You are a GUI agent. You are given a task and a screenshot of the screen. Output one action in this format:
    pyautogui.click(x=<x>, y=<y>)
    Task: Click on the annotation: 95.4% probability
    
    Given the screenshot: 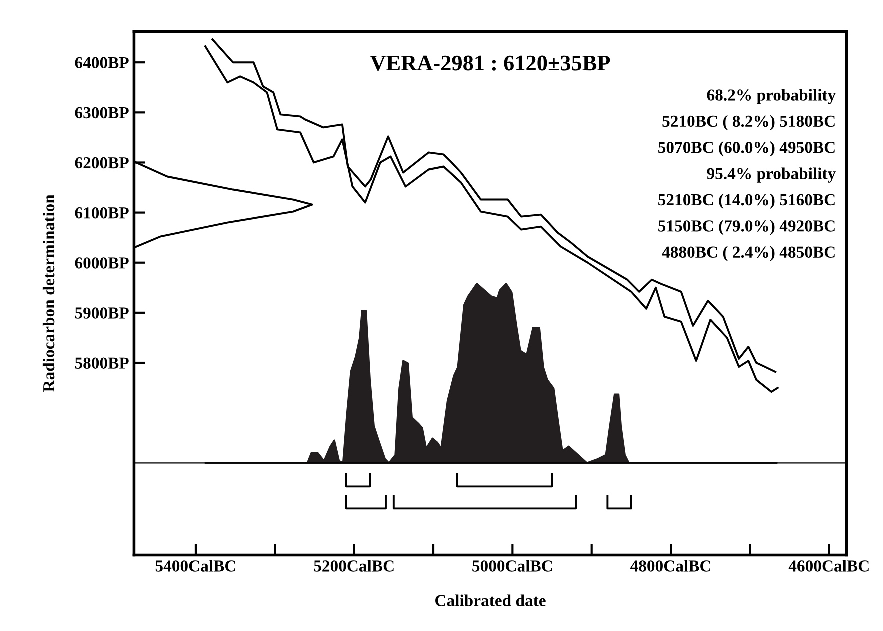 What is the action you would take?
    pyautogui.click(x=771, y=175)
    